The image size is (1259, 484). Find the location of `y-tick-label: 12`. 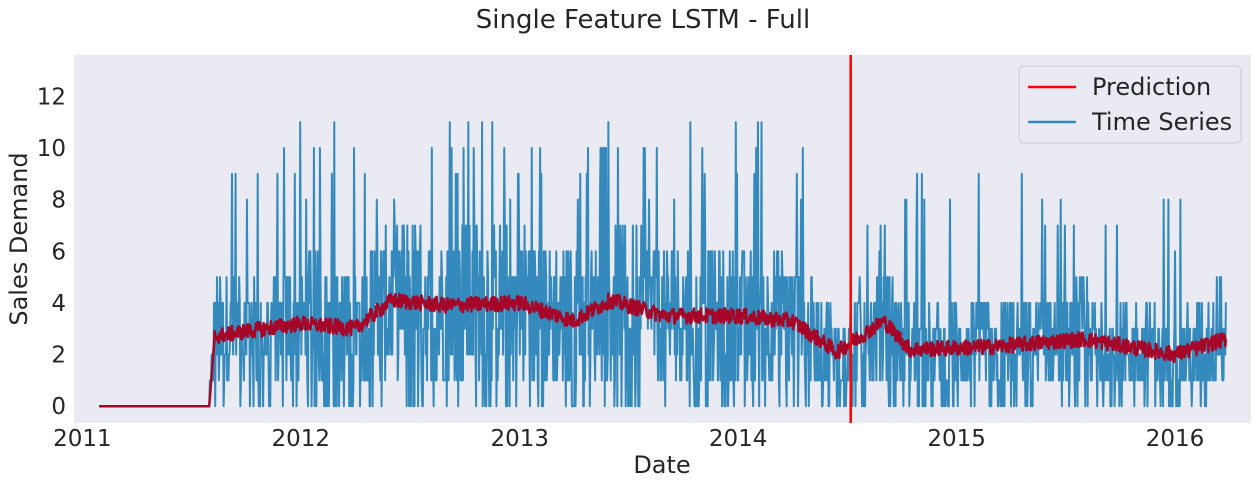

y-tick-label: 12 is located at coordinates (51, 97).